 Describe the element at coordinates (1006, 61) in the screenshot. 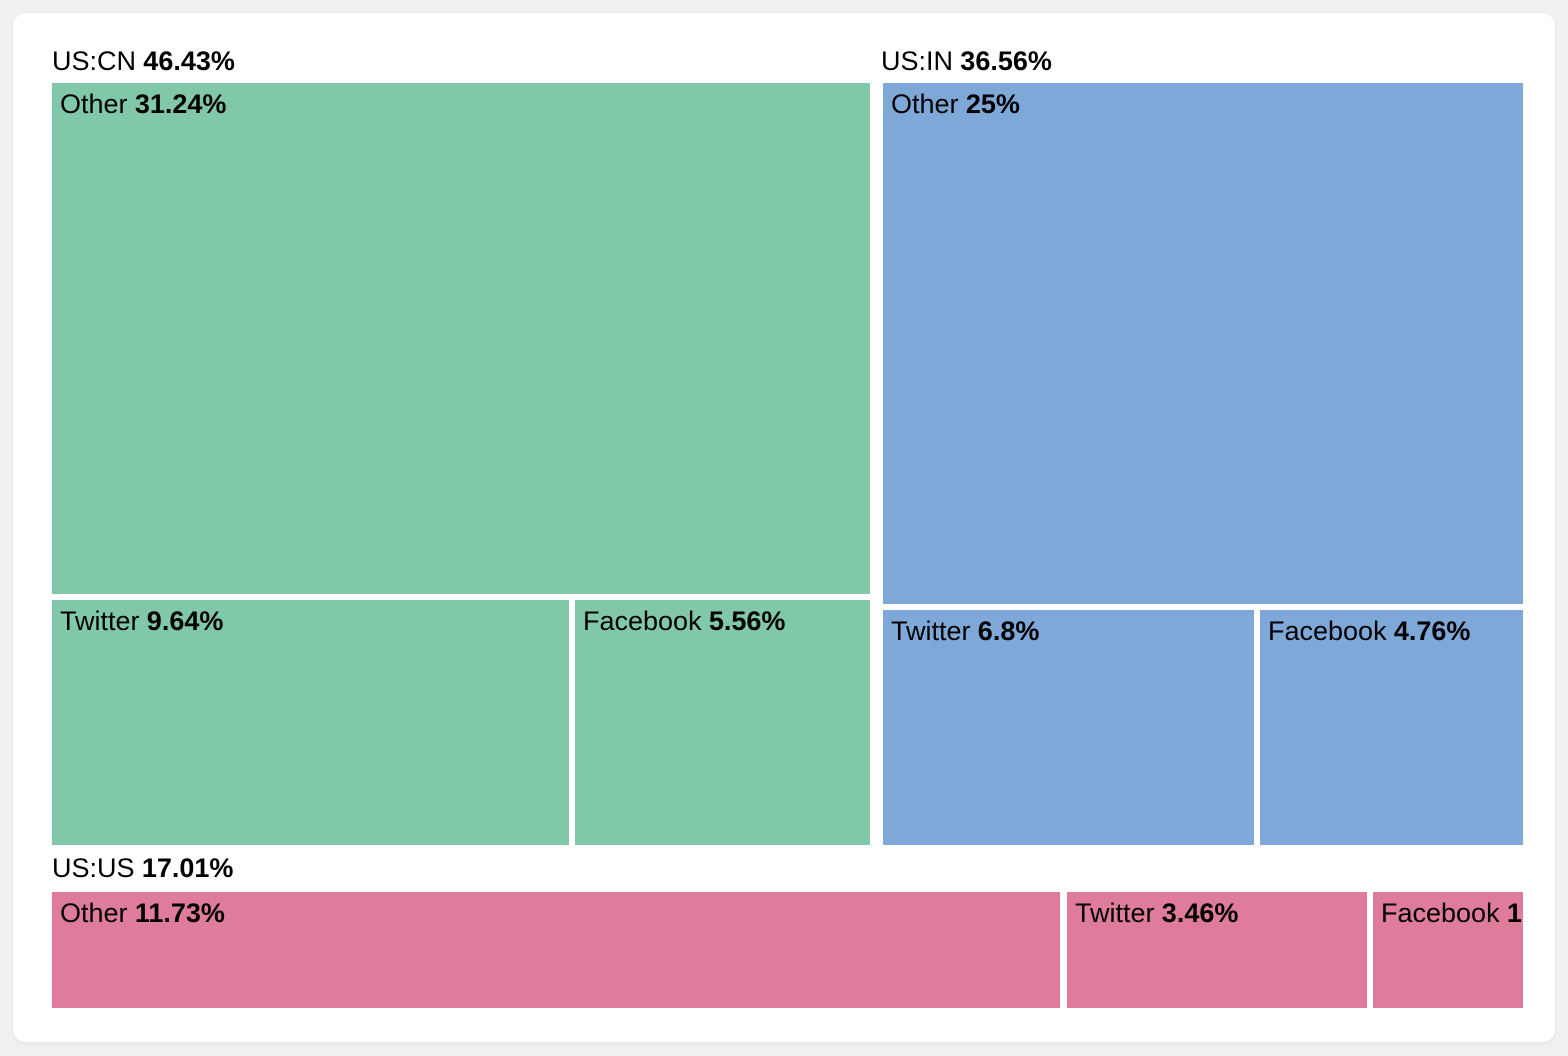

I see `group-percent: 36.56%` at that location.